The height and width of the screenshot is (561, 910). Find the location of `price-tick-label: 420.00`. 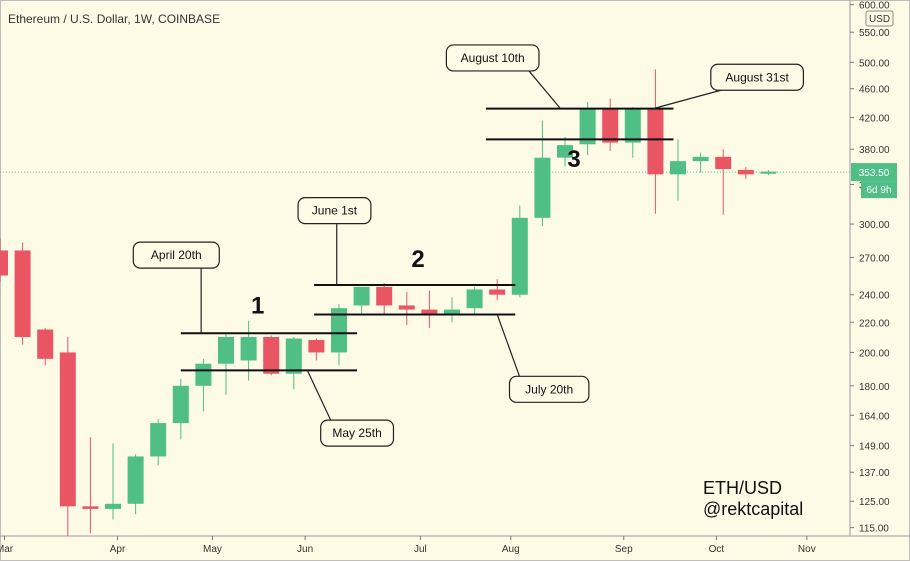

price-tick-label: 420.00 is located at coordinates (874, 119).